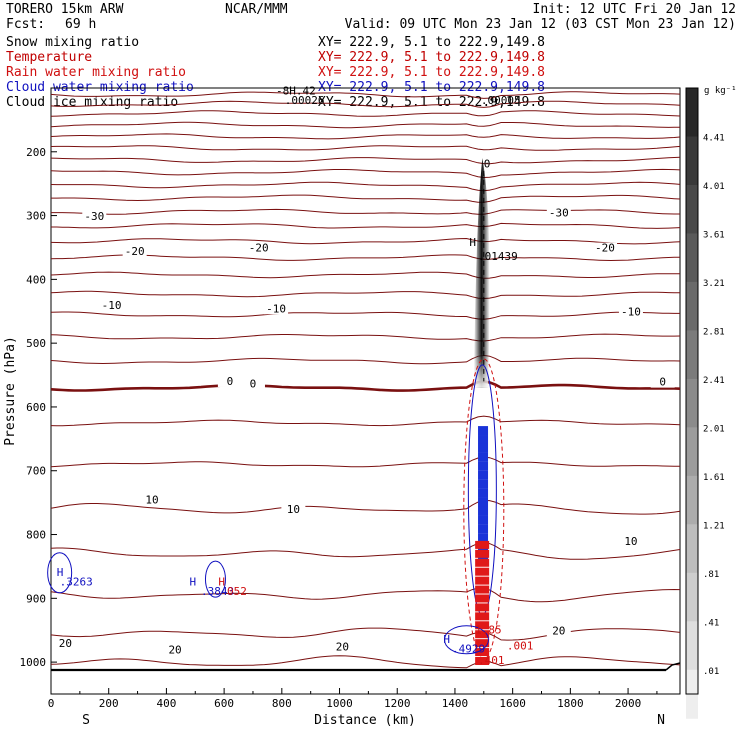 The width and height of the screenshot is (740, 740). What do you see at coordinates (711, 623) in the screenshot?
I see `colorbar-label: .41` at bounding box center [711, 623].